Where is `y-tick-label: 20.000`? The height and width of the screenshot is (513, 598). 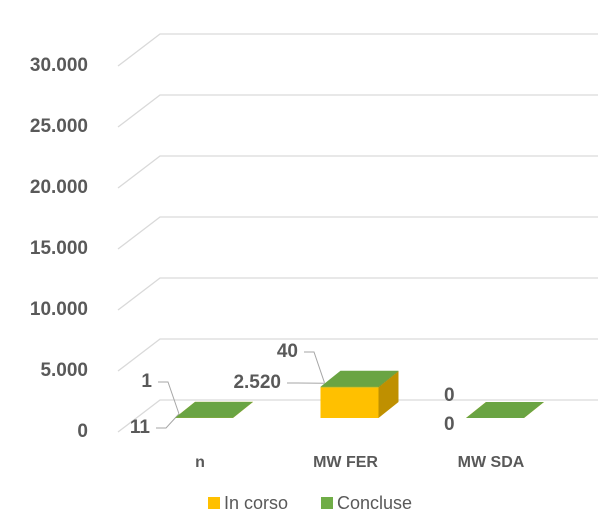
y-tick-label: 20.000 is located at coordinates (59, 187).